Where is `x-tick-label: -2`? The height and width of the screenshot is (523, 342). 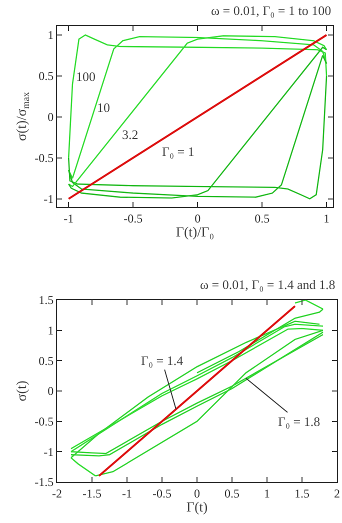 x-tick-label: -2 is located at coordinates (57, 493).